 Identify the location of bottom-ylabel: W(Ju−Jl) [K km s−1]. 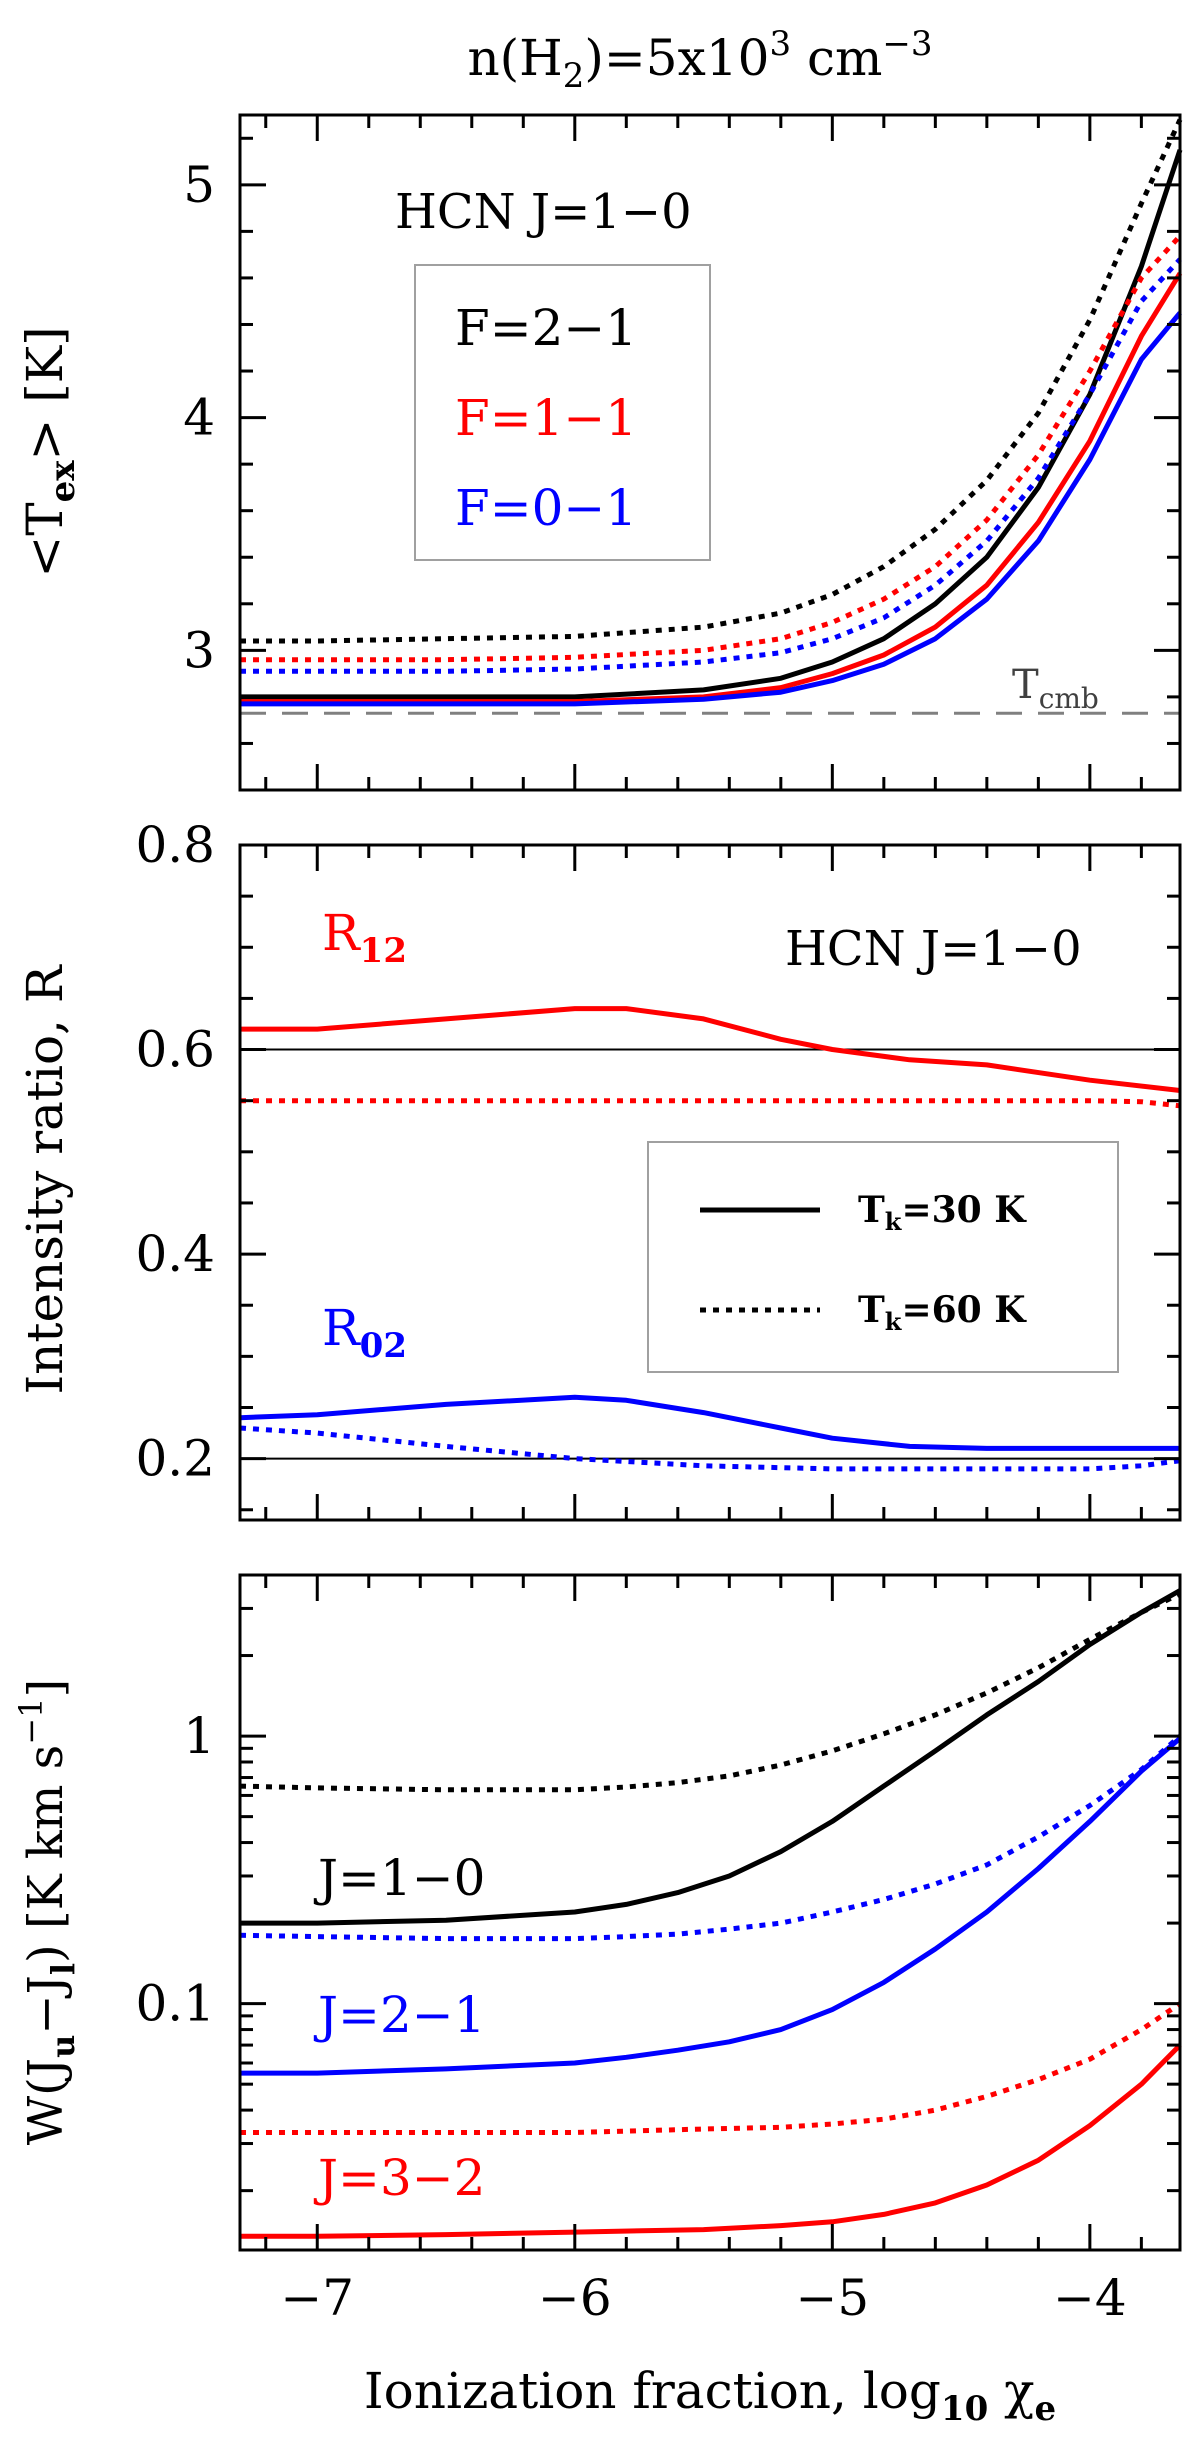
(47, 1912).